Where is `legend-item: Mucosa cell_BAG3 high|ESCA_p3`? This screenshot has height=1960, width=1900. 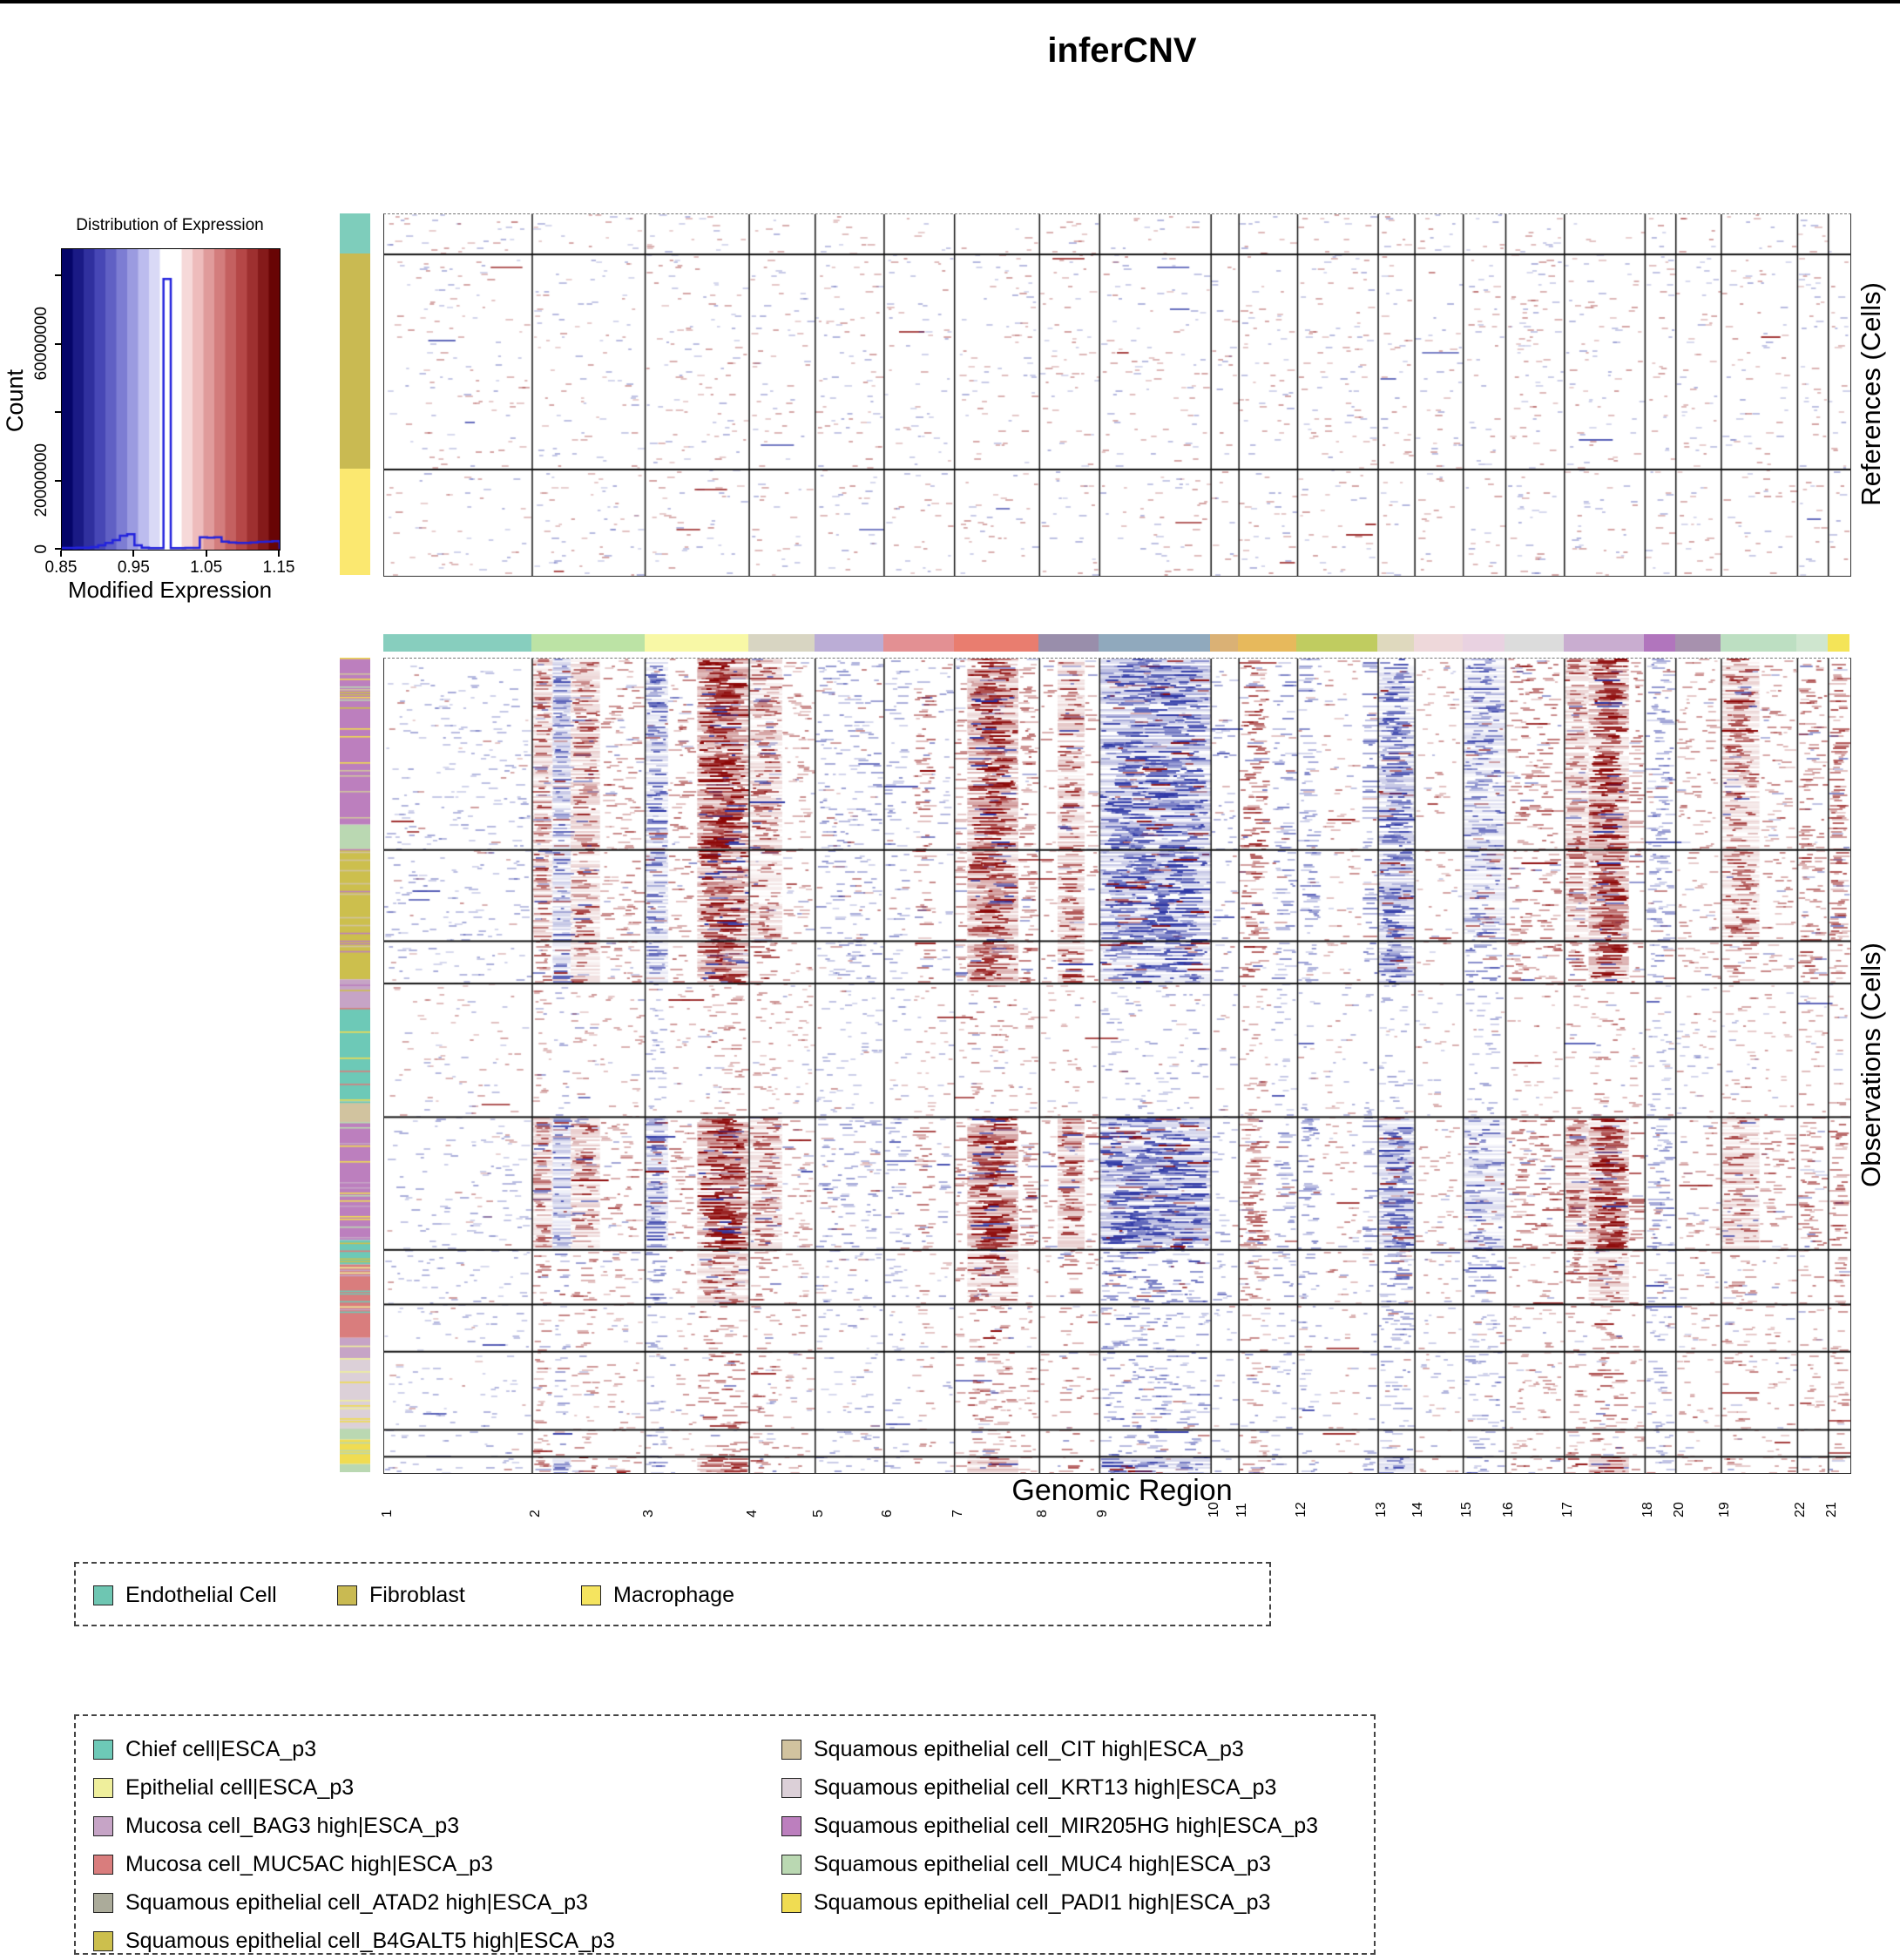 legend-item: Mucosa cell_BAG3 high|ESCA_p3 is located at coordinates (354, 1826).